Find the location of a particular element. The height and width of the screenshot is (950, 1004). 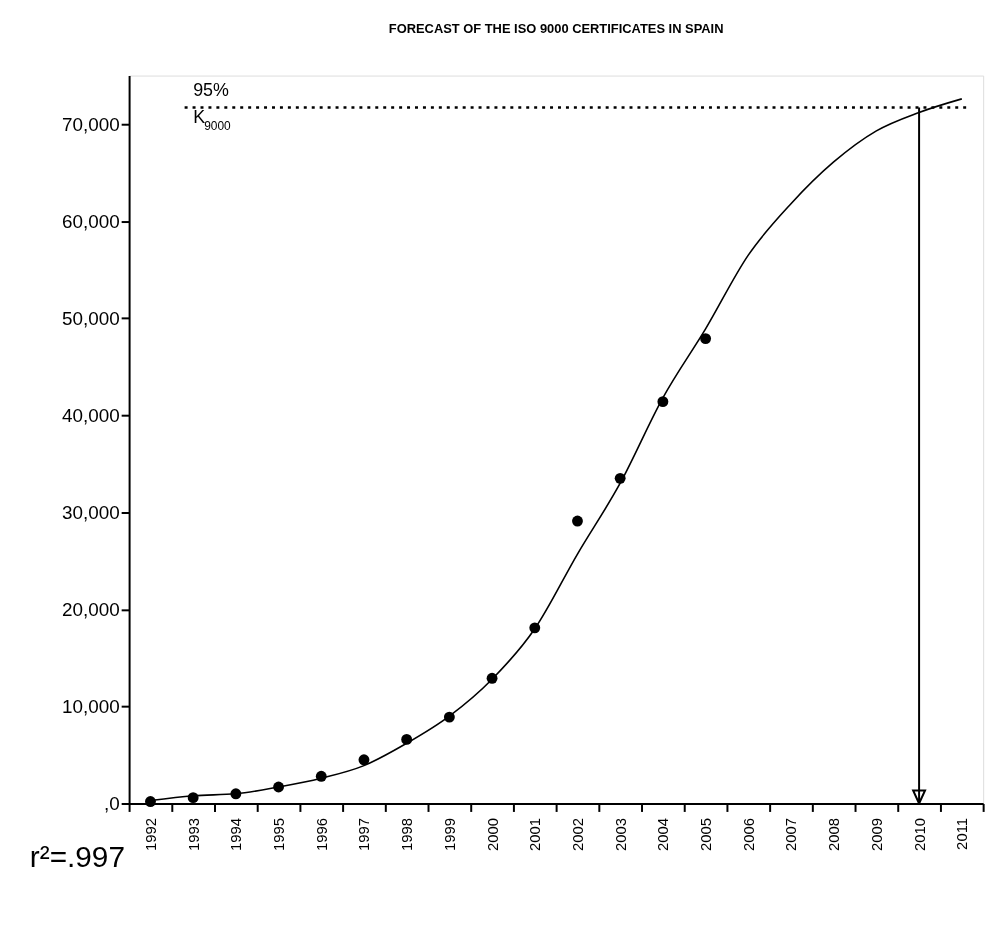

y-tick-label: 70,000 is located at coordinates (90, 124).